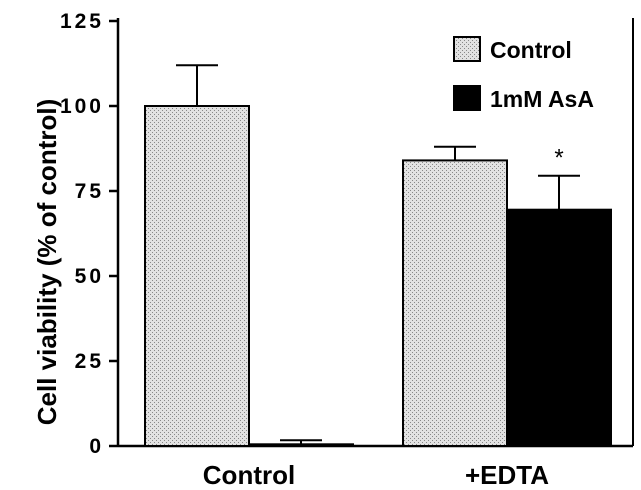 Image resolution: width=641 pixels, height=490 pixels. Describe the element at coordinates (82, 21) in the screenshot. I see `y-tick-label: 125` at that location.